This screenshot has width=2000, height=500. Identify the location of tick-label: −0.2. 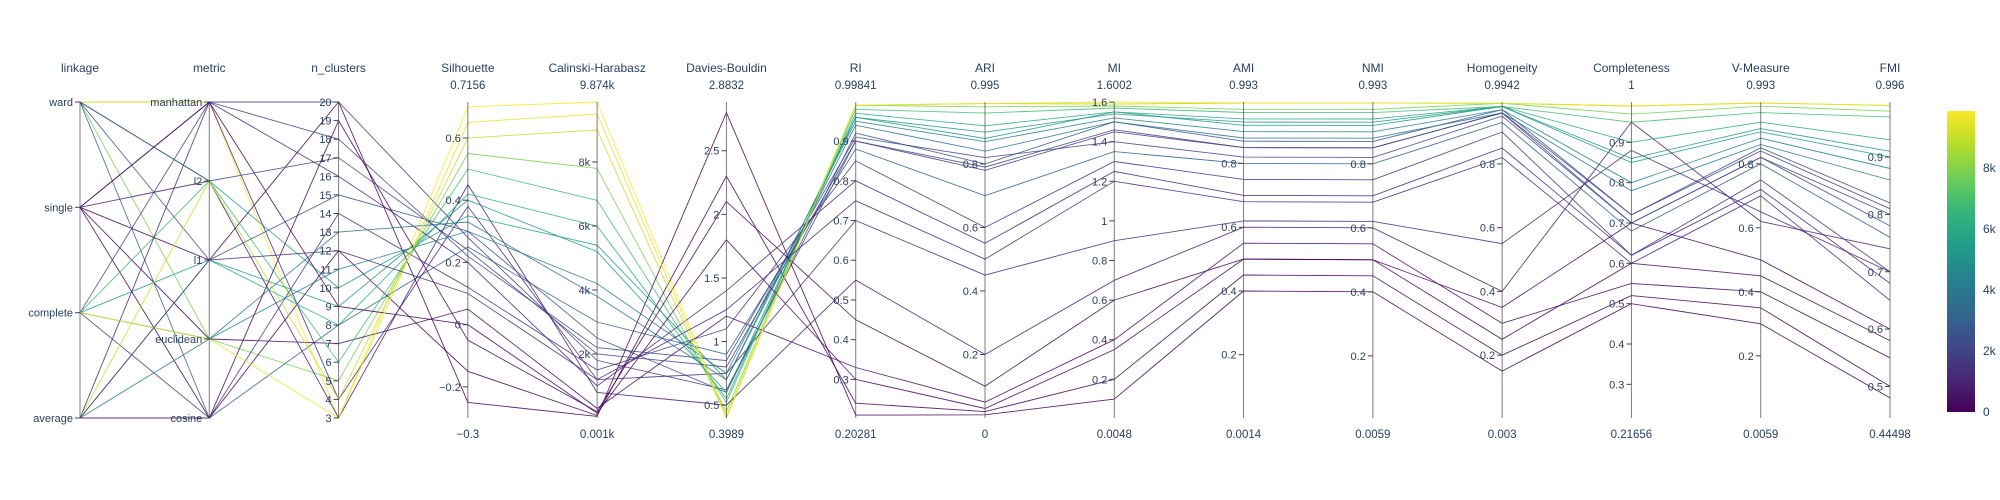
(450, 388).